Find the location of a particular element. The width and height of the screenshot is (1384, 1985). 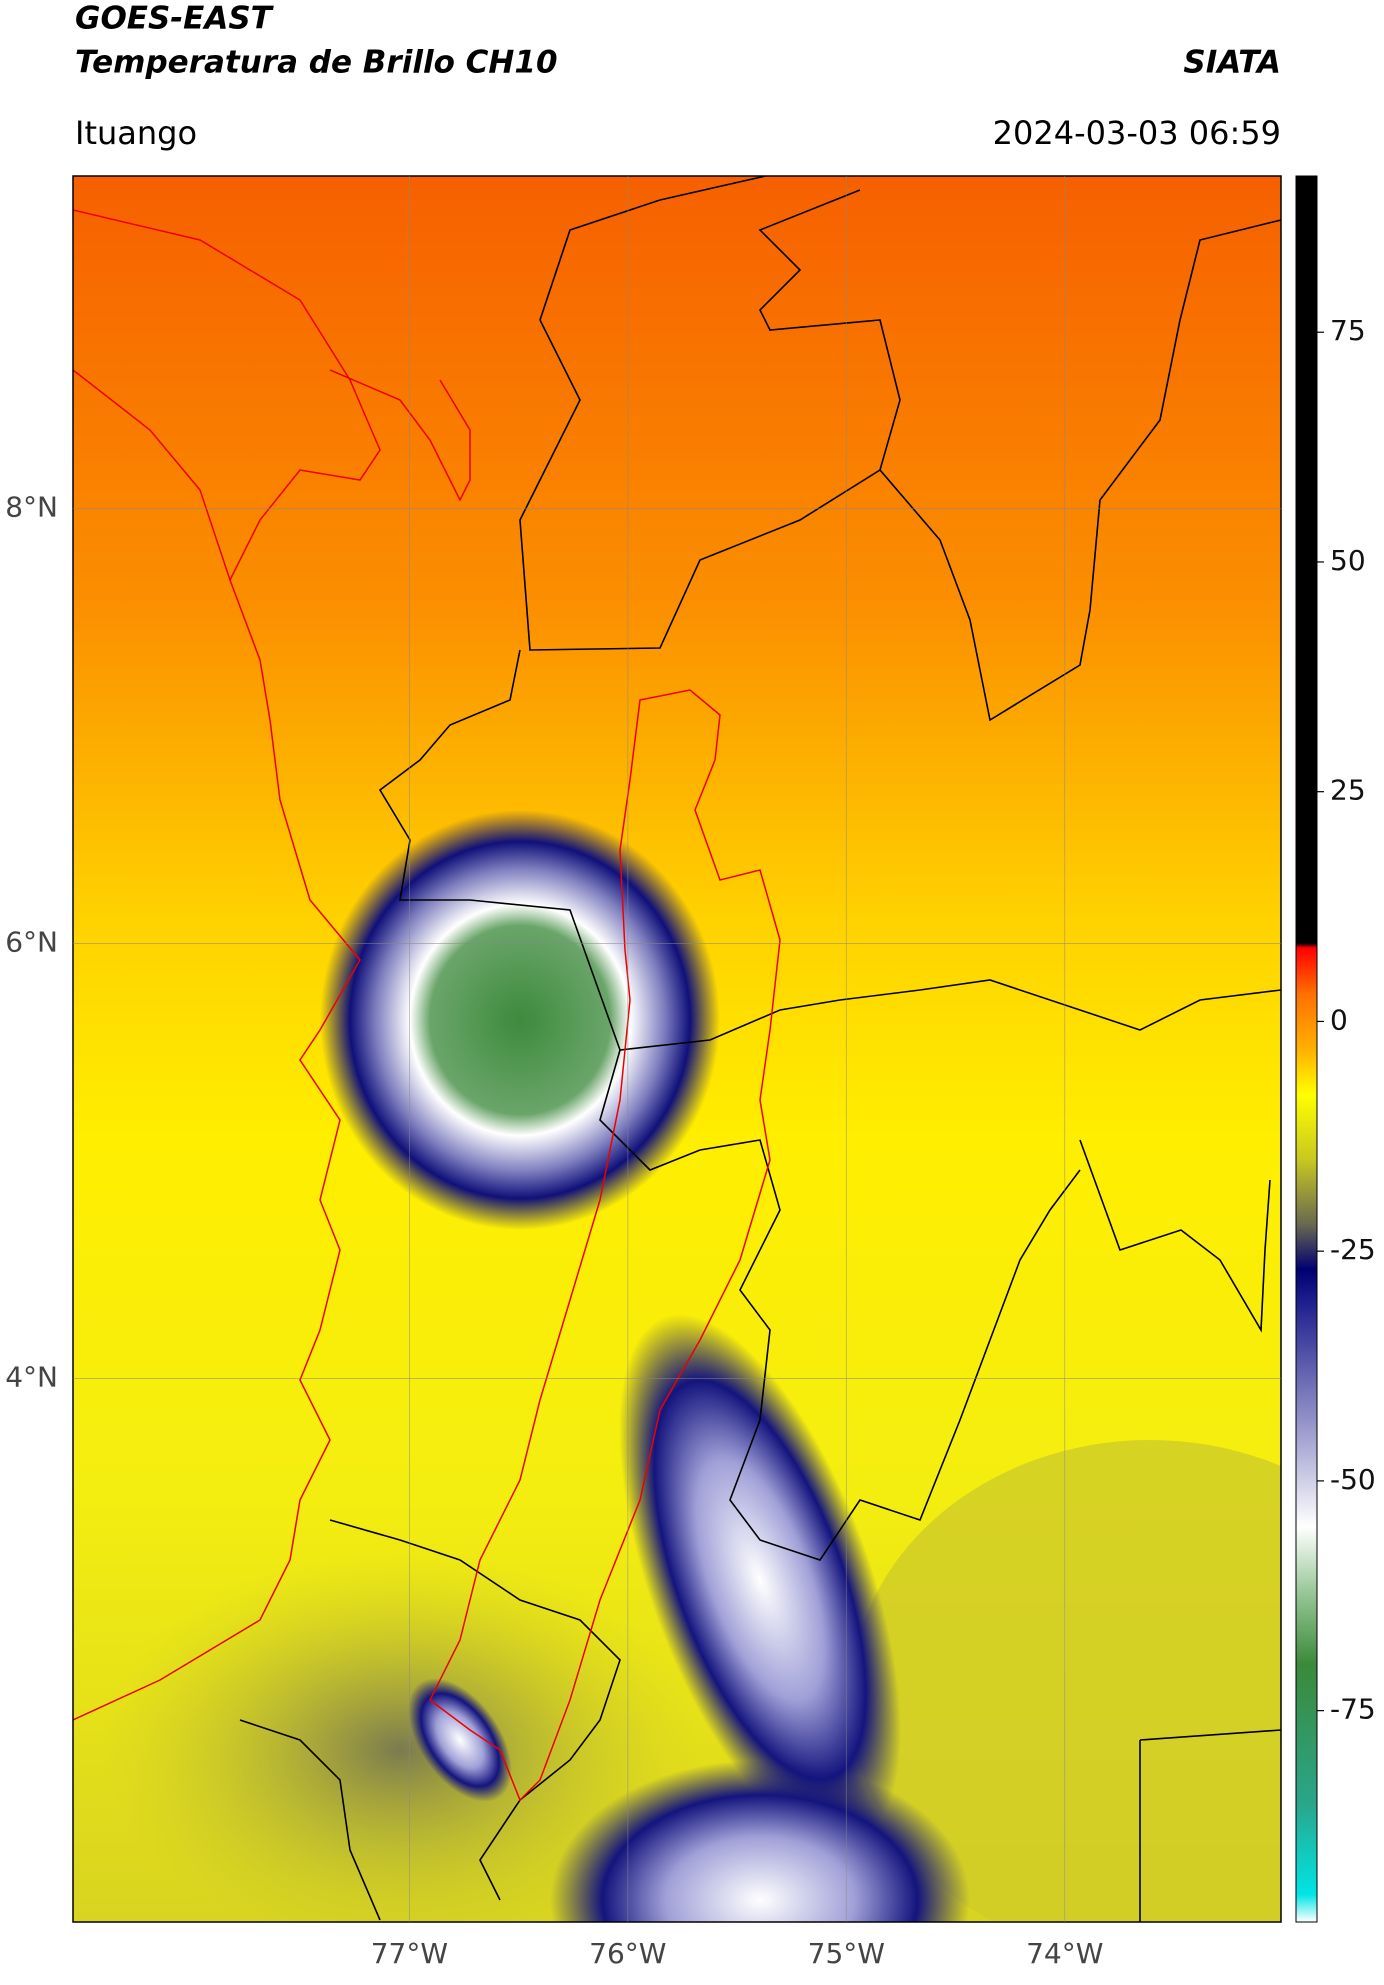

y-tick-label: 4°N is located at coordinates (31, 1376).